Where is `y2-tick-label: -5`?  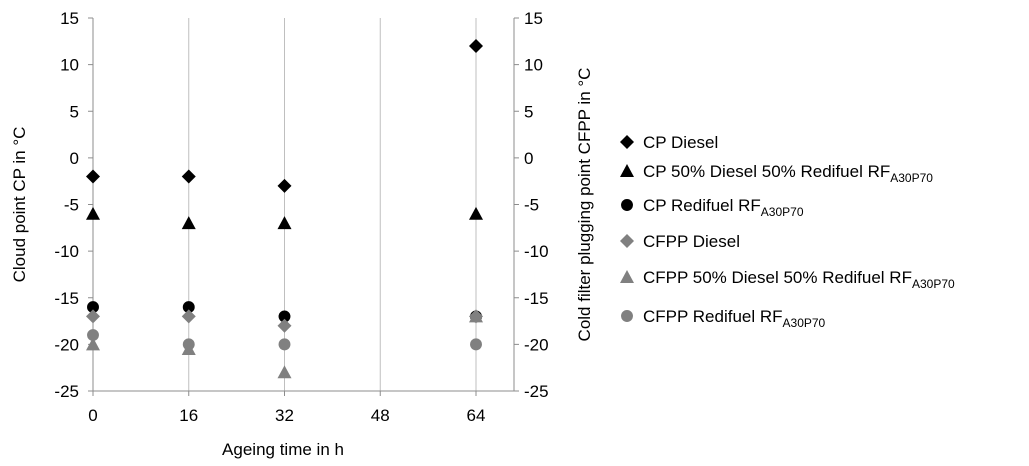
y2-tick-label: -5 is located at coordinates (531, 205).